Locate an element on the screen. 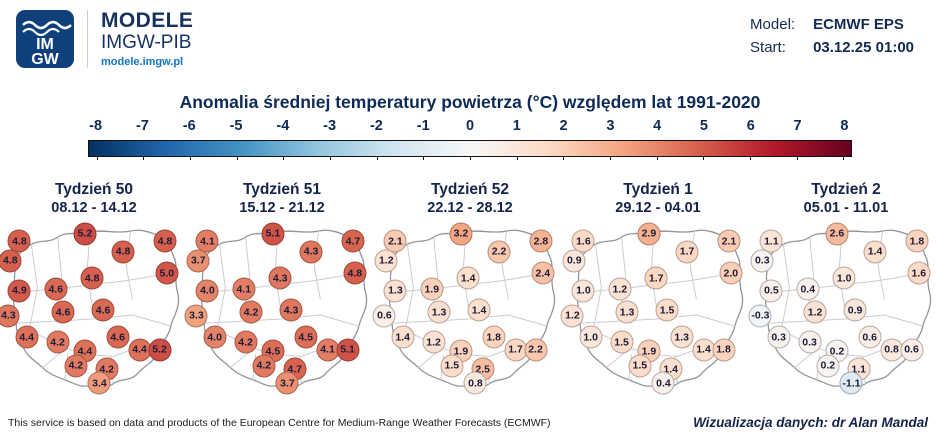 The image size is (940, 436). colorbar-tick-label: -1 is located at coordinates (423, 126).